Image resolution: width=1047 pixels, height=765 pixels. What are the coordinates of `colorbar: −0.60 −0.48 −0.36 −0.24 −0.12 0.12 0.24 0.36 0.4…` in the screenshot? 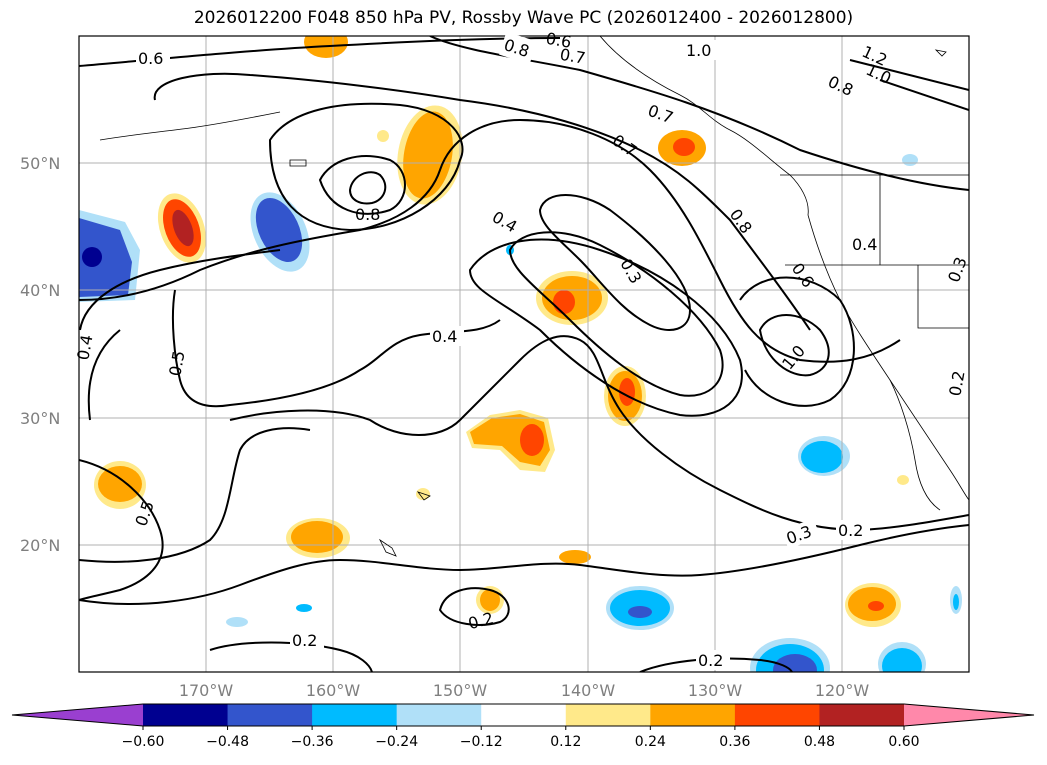 It's located at (523, 726).